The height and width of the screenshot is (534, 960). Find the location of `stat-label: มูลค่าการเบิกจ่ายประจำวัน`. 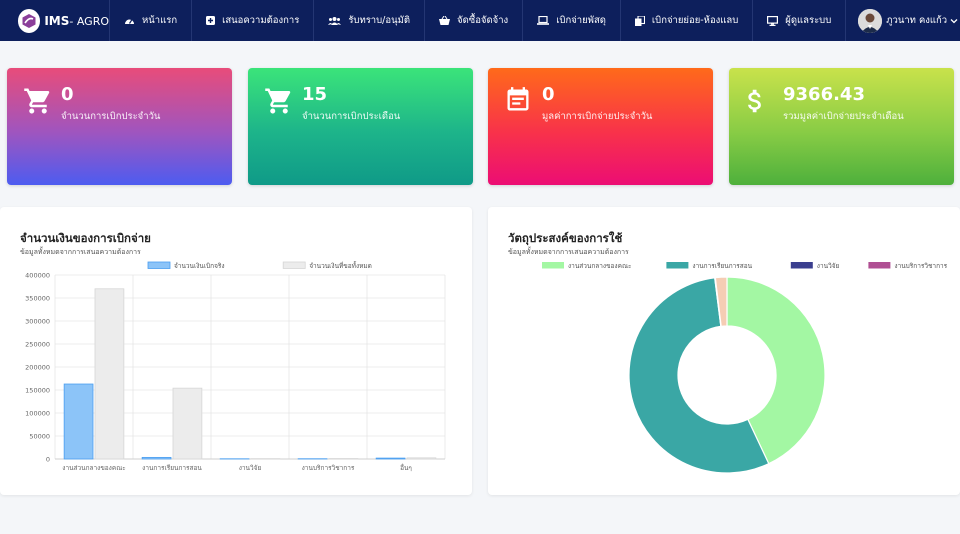

stat-label: มูลค่าการเบิกจ่ายประจำวัน is located at coordinates (597, 116).